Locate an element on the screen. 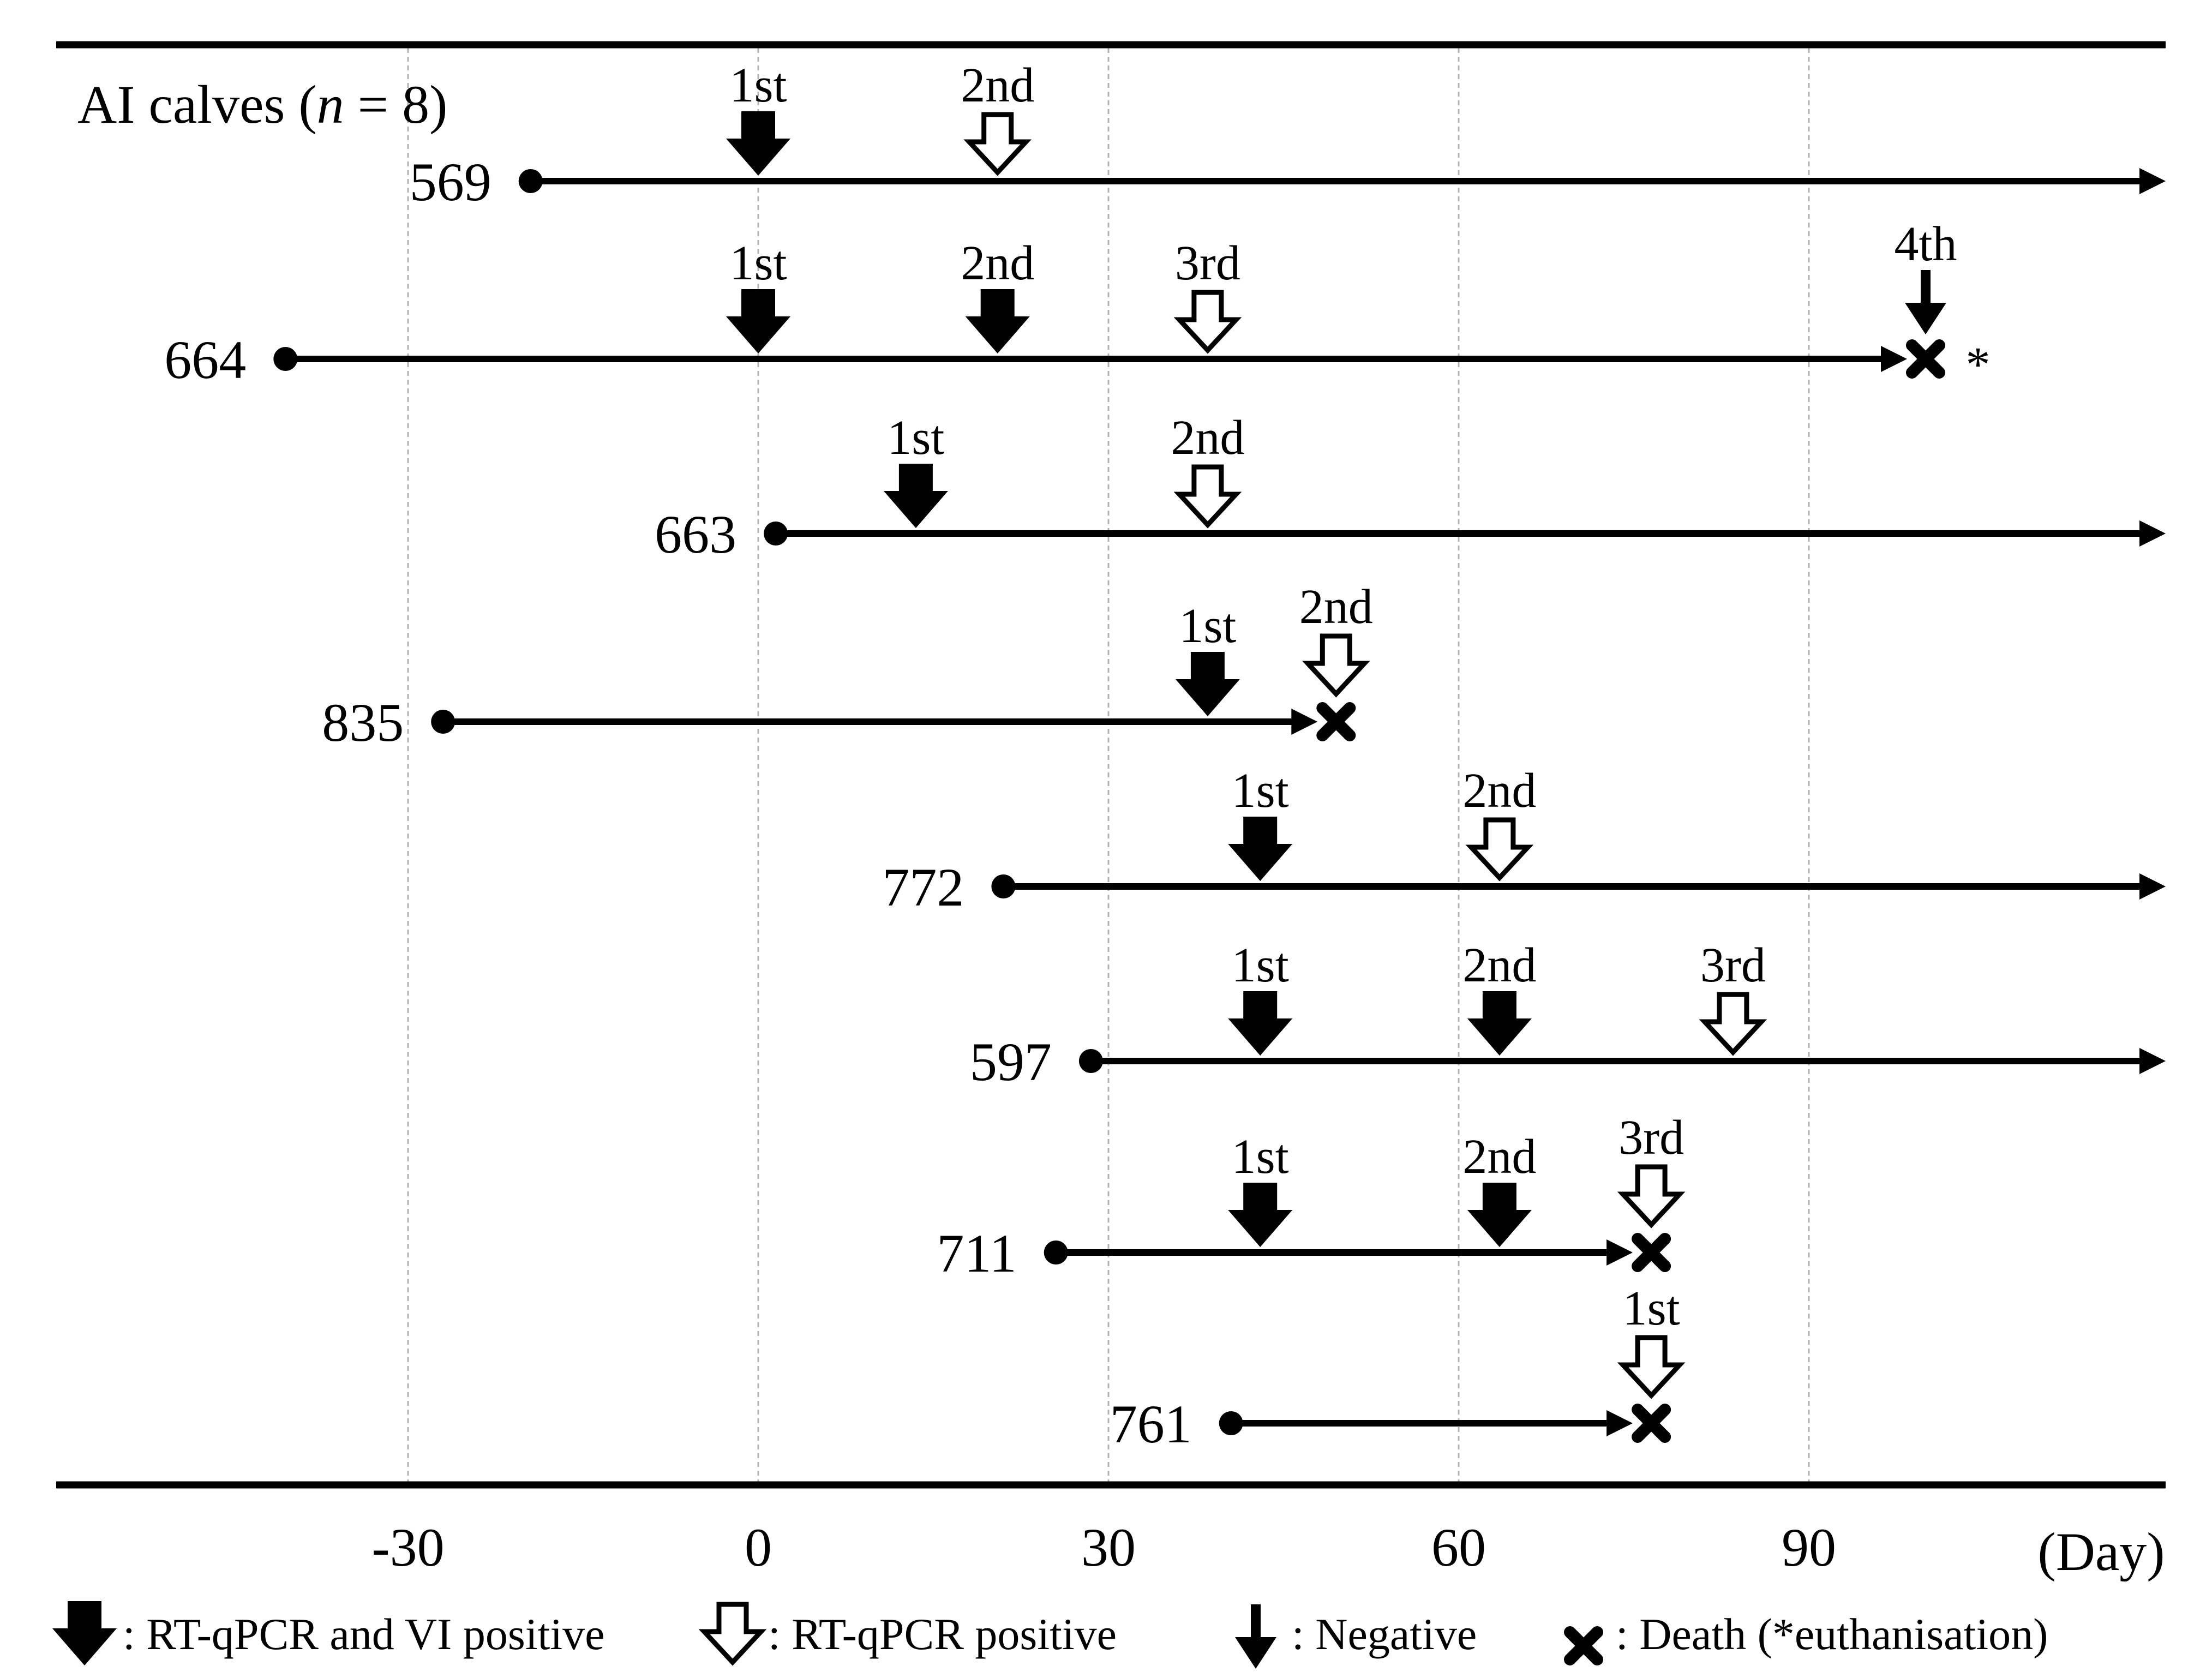  legend-item-negative: : Negative is located at coordinates (1356, 1636).